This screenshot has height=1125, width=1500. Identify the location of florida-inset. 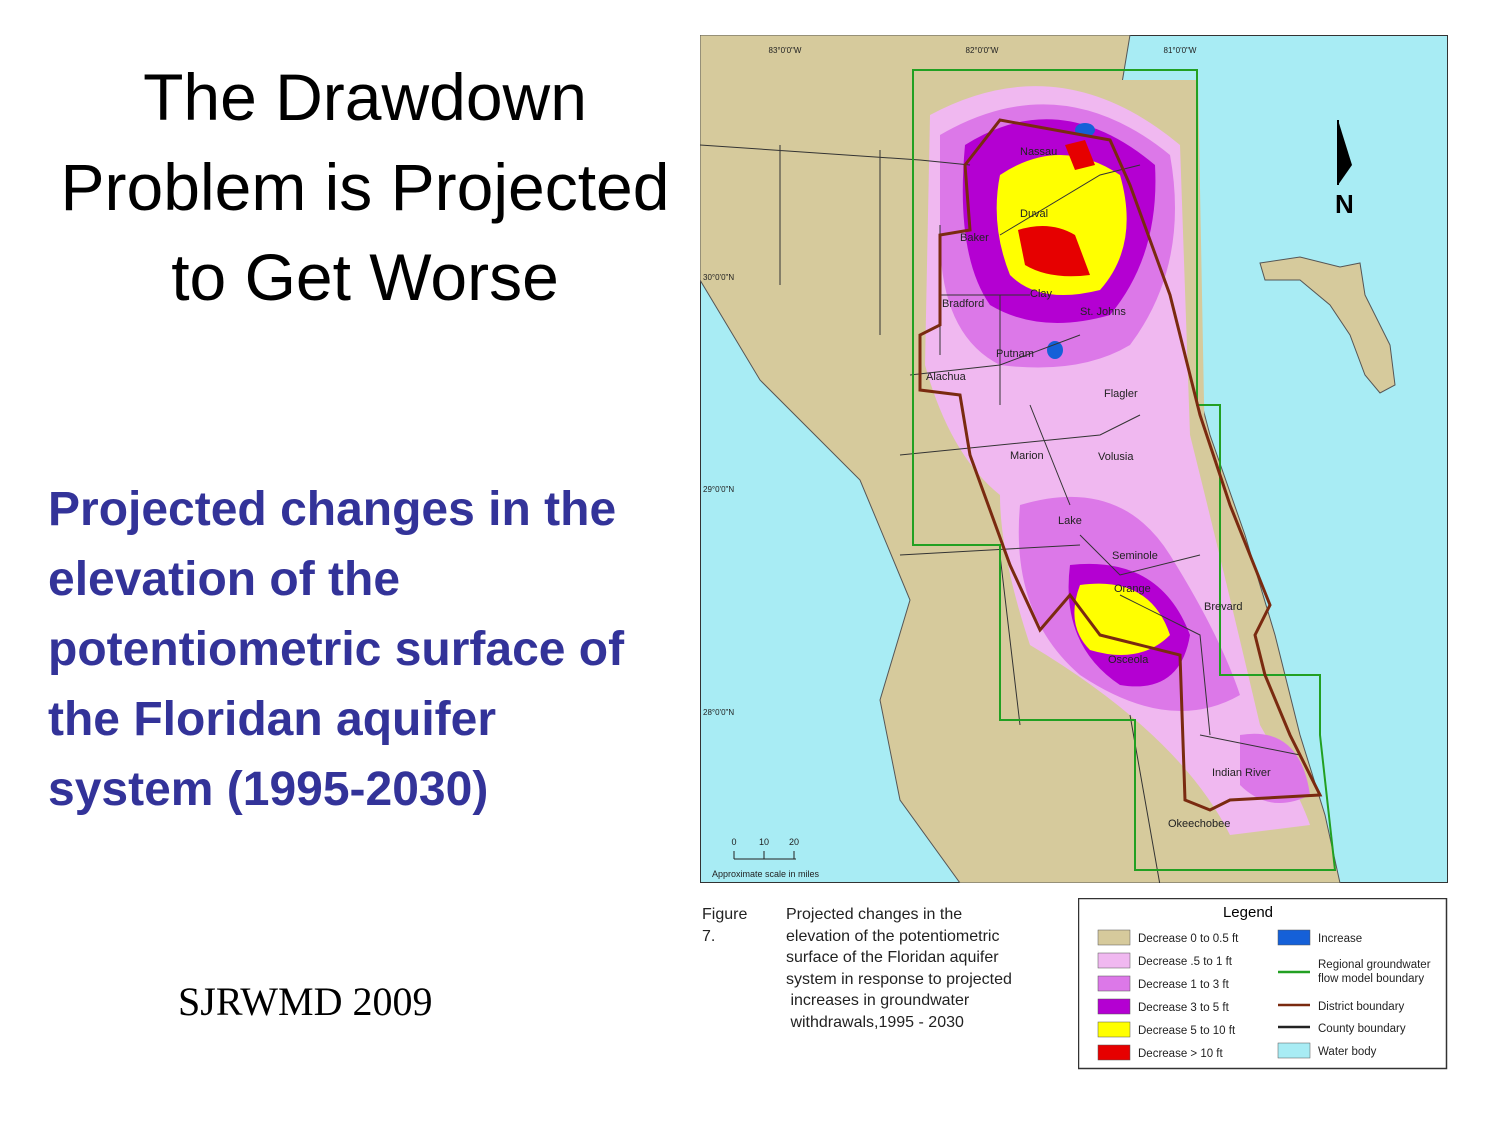
(1327, 325).